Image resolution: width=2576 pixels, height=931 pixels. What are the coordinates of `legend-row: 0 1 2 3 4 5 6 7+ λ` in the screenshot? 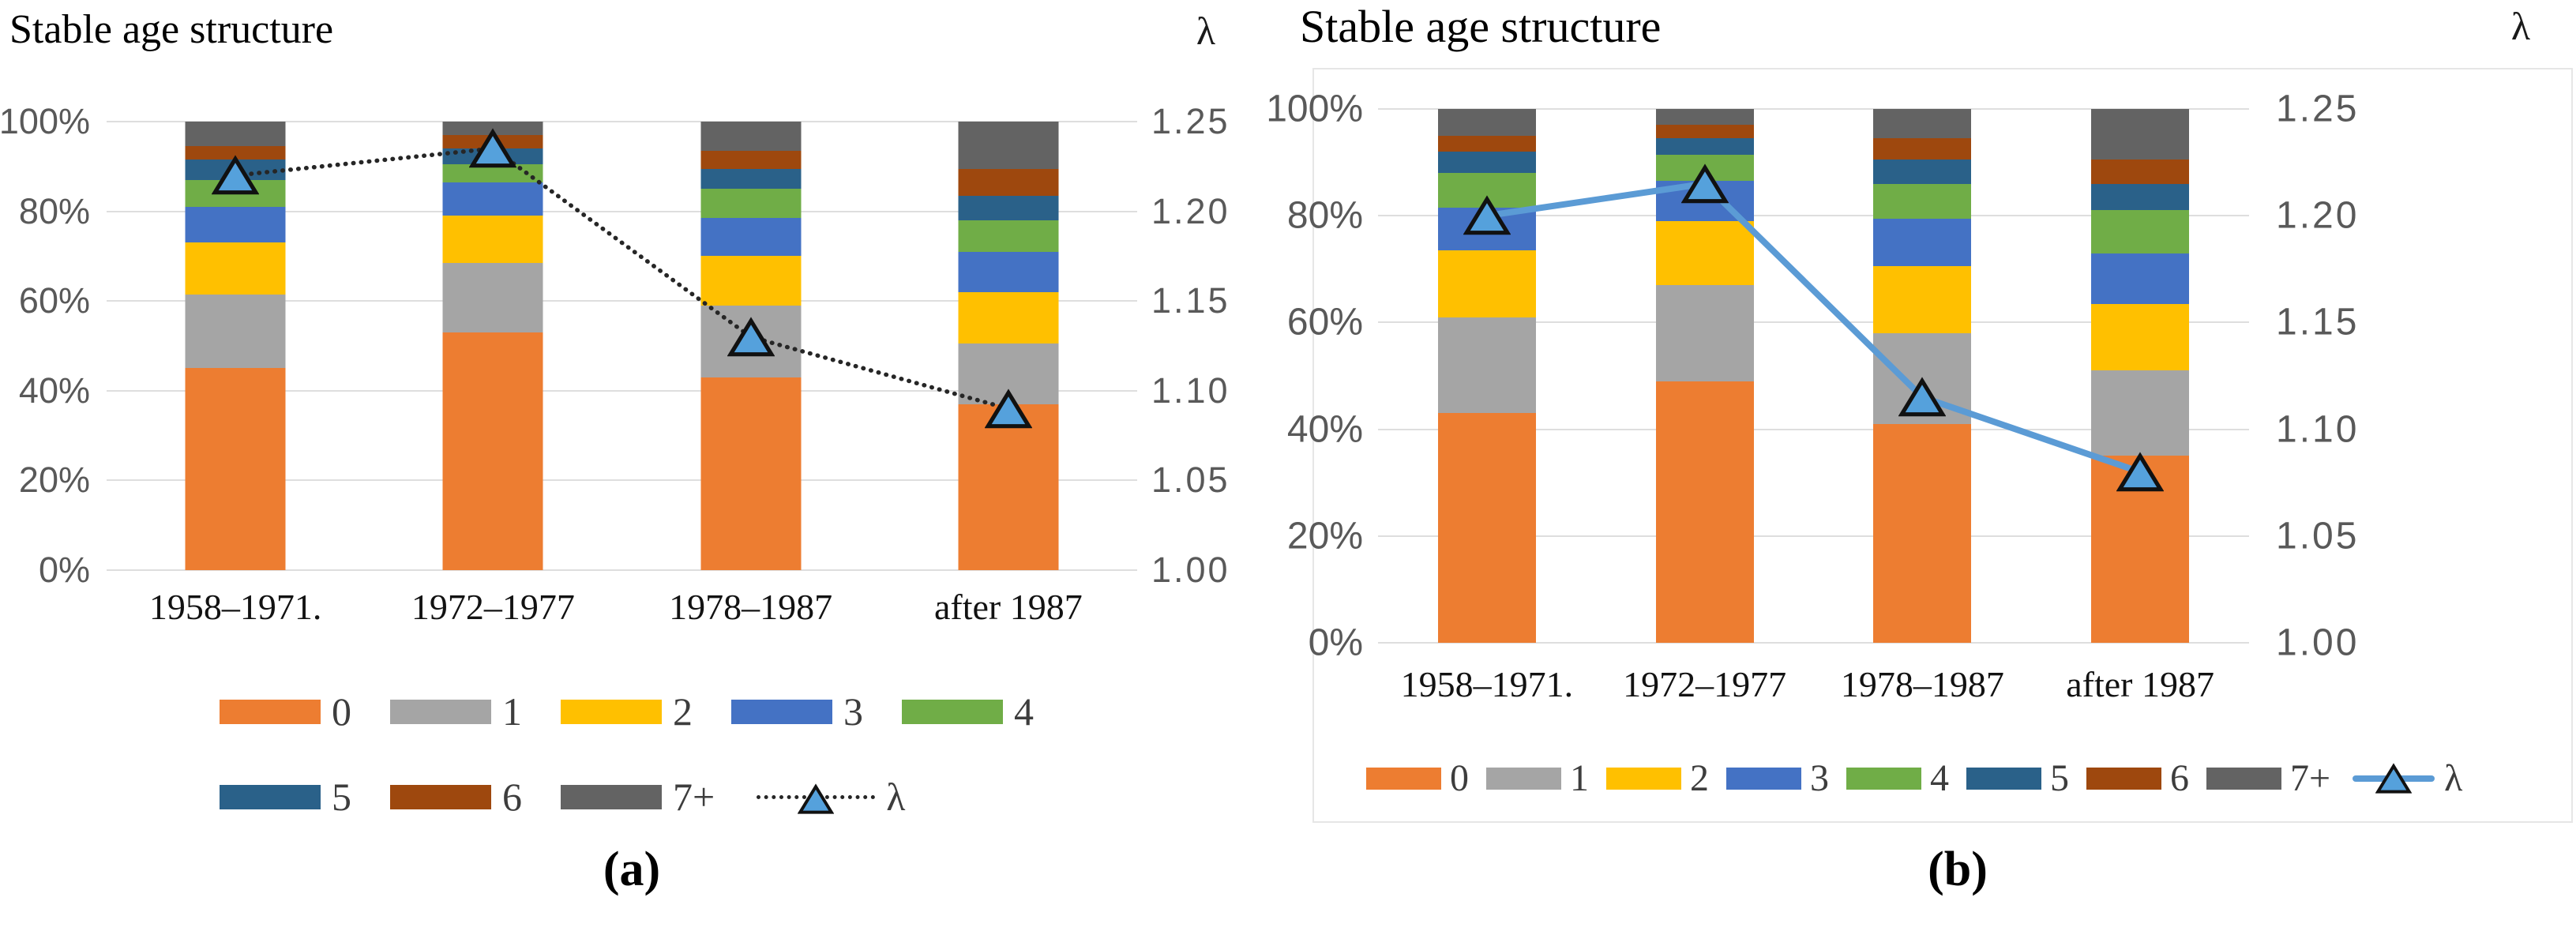 It's located at (1914, 778).